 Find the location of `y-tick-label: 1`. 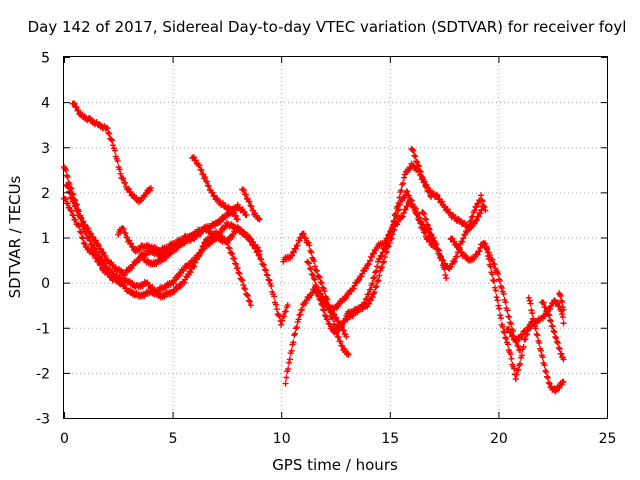

y-tick-label: 1 is located at coordinates (45, 239).